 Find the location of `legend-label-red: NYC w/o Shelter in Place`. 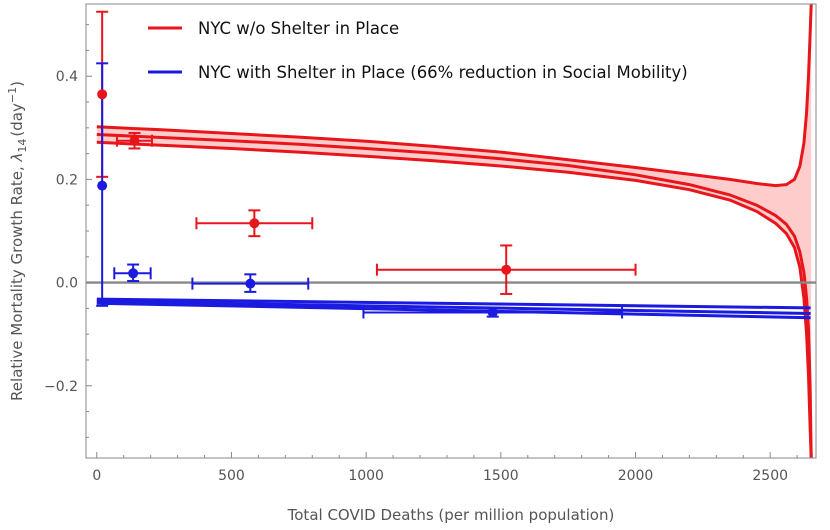

legend-label-red: NYC w/o Shelter in Place is located at coordinates (298, 28).